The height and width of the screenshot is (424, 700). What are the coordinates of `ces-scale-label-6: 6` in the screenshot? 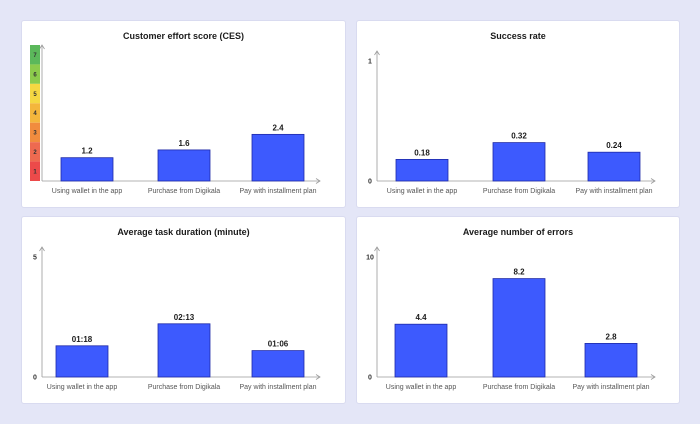 It's located at (35, 75).